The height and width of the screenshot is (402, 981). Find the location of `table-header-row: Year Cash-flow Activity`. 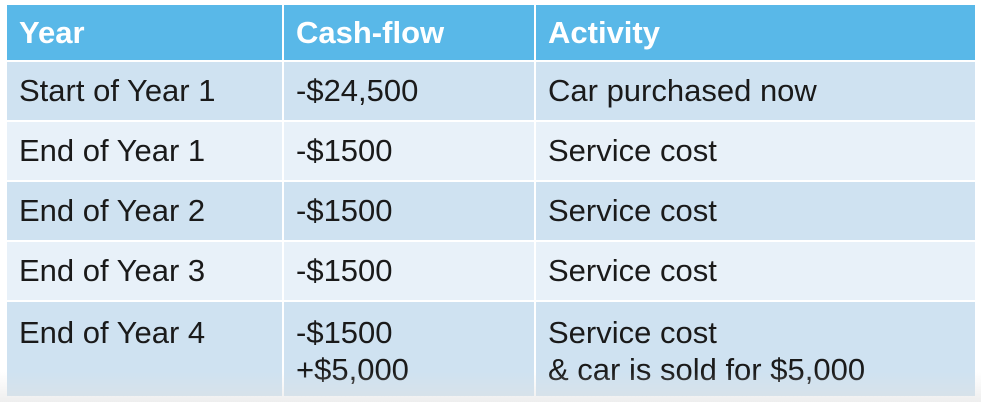

table-header-row: Year Cash-flow Activity is located at coordinates (491, 33).